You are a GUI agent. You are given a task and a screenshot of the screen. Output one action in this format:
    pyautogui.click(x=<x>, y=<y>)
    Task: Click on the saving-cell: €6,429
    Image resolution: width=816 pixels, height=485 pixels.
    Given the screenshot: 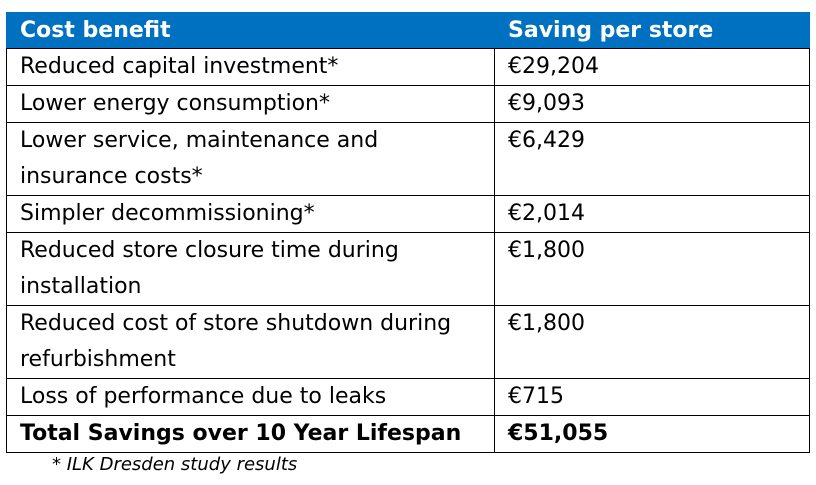 What is the action you would take?
    pyautogui.click(x=652, y=159)
    